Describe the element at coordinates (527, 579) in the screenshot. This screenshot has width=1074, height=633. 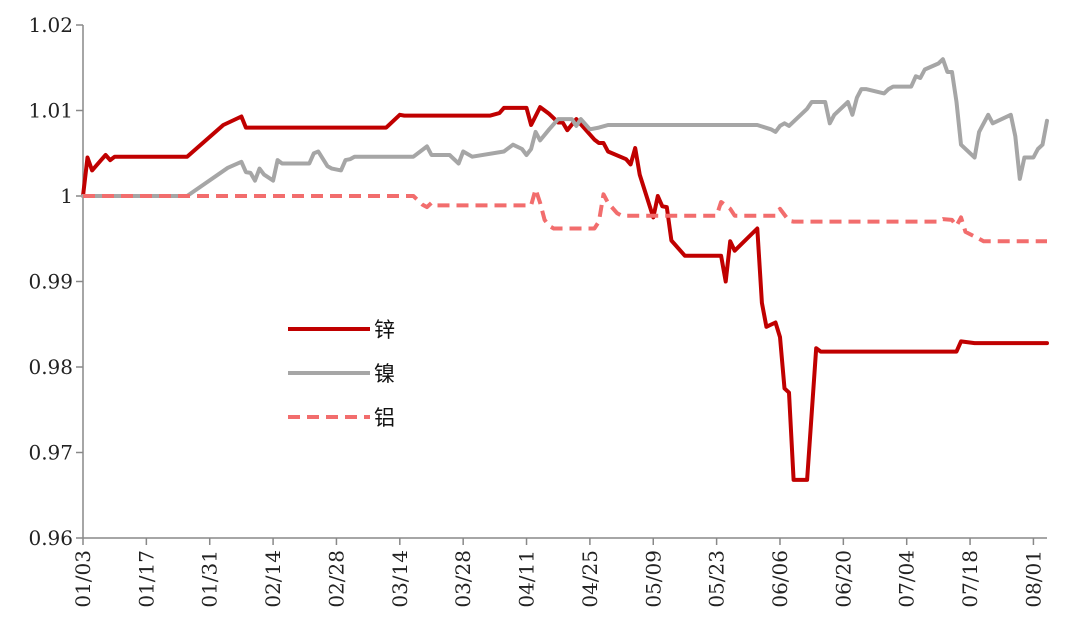
I see `x-tick-label: 04/11` at that location.